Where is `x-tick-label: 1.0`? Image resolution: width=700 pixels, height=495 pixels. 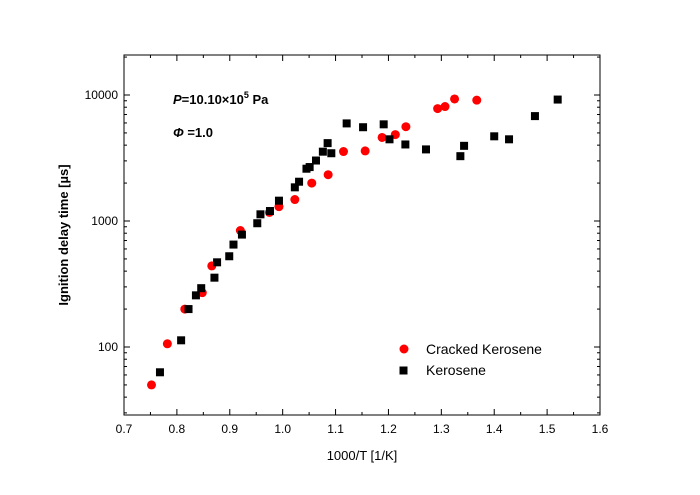 x-tick-label: 1.0 is located at coordinates (282, 429).